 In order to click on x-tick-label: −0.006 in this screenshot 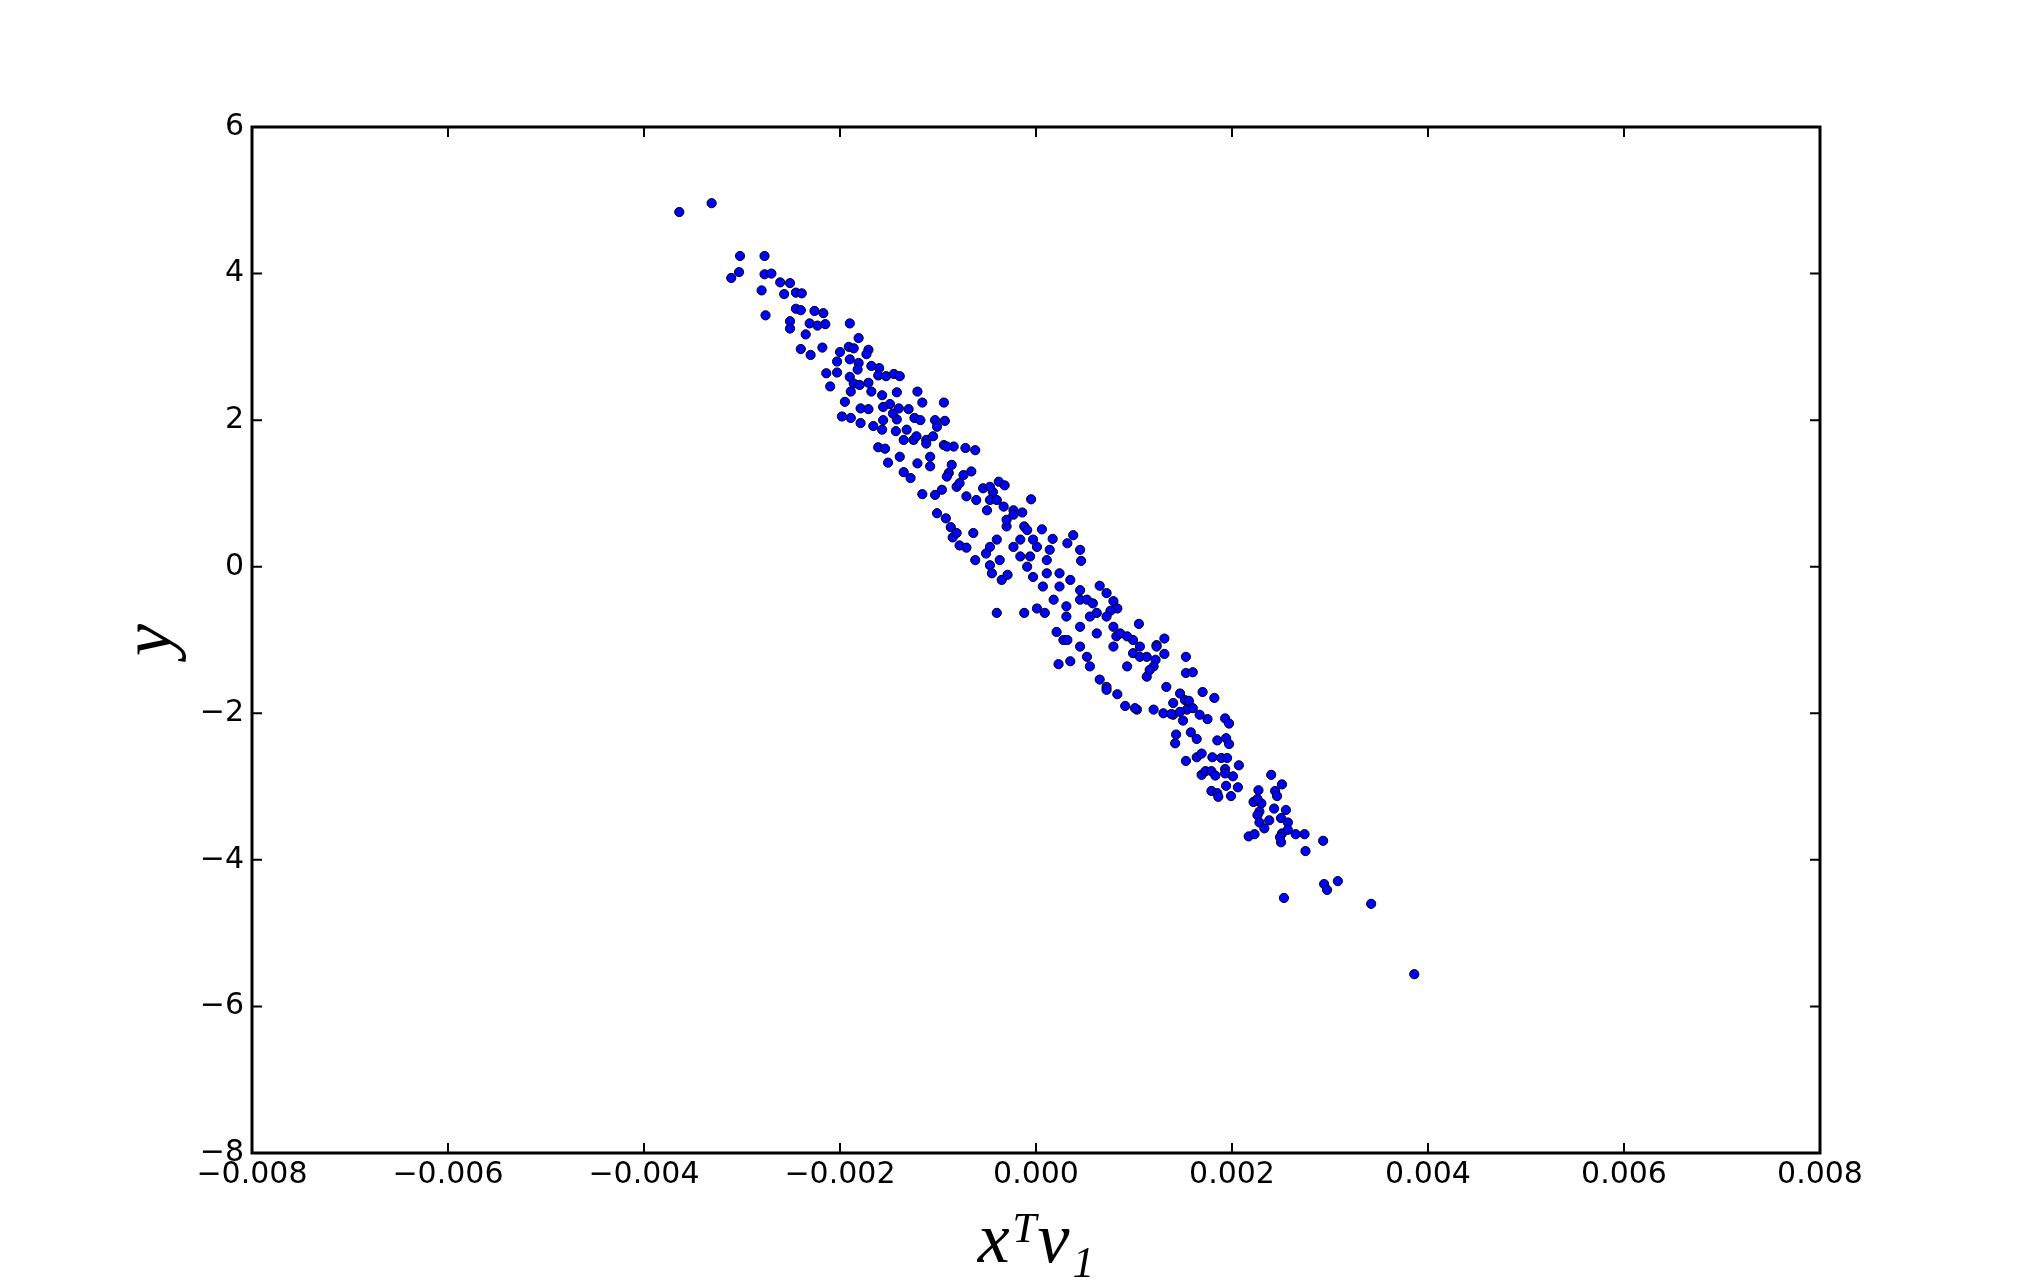, I will do `click(448, 1172)`.